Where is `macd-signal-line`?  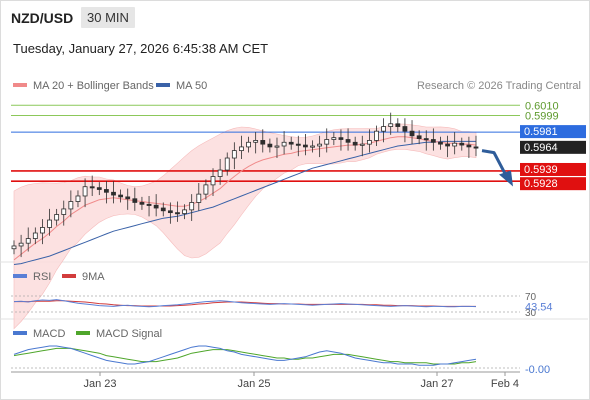
macd-signal-line is located at coordinates (245, 356).